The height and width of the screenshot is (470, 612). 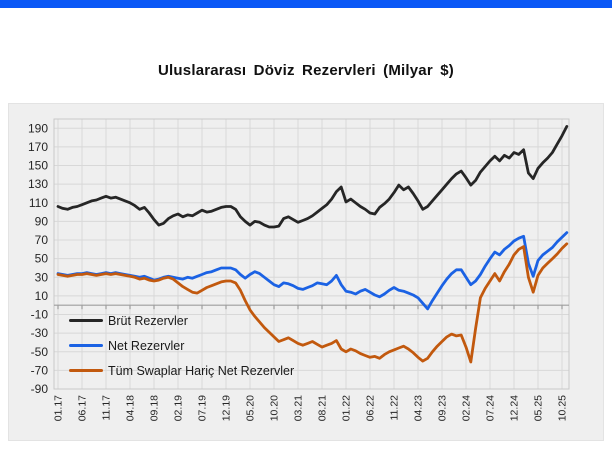 What do you see at coordinates (42, 277) in the screenshot?
I see `svg-text: 30` at bounding box center [42, 277].